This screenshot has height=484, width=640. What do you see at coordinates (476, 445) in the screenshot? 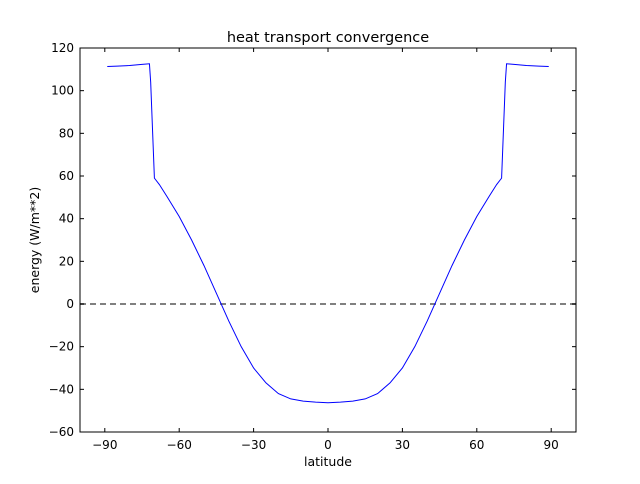
I see `x-tick-label: 60` at bounding box center [476, 445].